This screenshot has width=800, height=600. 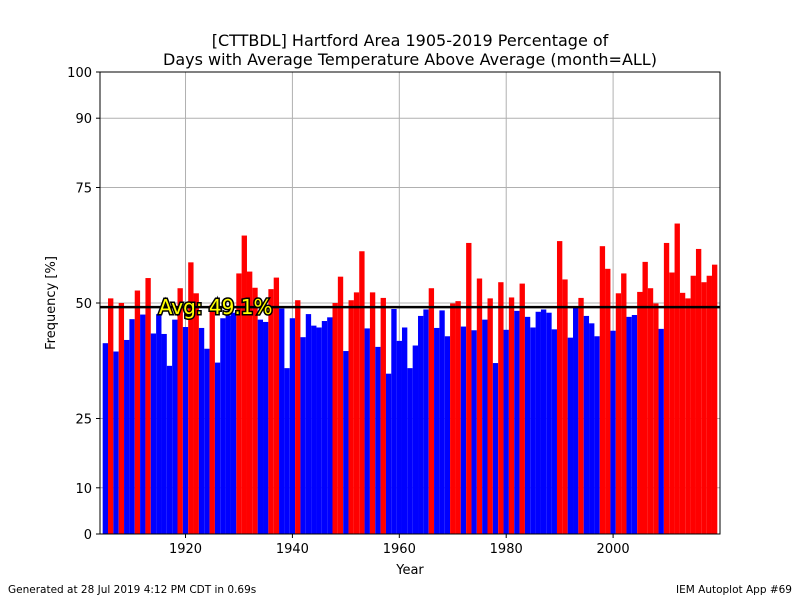 What do you see at coordinates (410, 307) in the screenshot?
I see `average-line-group: Avg: 49.1%` at bounding box center [410, 307].